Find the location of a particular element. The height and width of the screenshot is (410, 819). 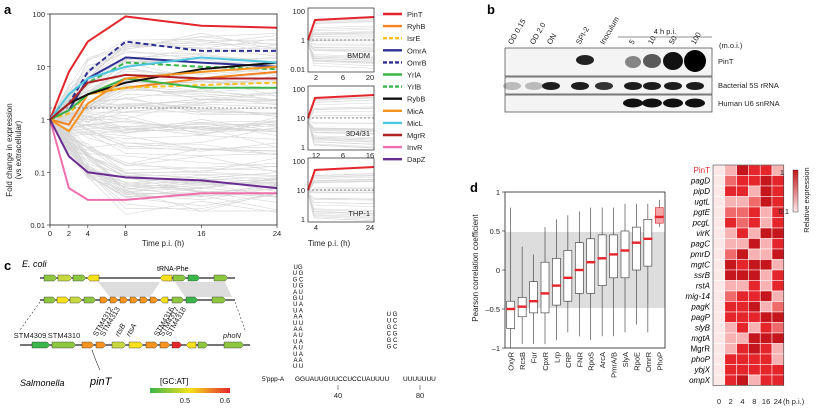

series-line-invr is located at coordinates (163, 160).